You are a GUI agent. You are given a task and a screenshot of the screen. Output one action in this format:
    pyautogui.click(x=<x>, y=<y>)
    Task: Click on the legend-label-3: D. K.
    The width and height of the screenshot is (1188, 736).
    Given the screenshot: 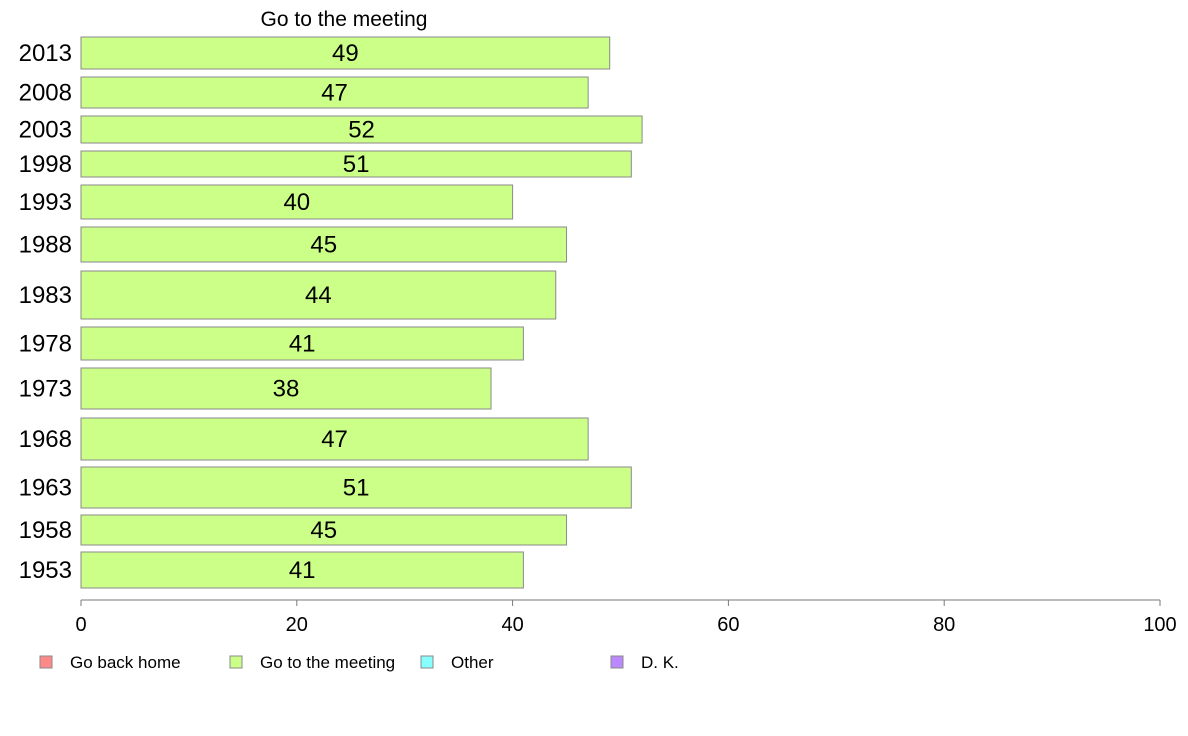 What is the action you would take?
    pyautogui.click(x=660, y=662)
    